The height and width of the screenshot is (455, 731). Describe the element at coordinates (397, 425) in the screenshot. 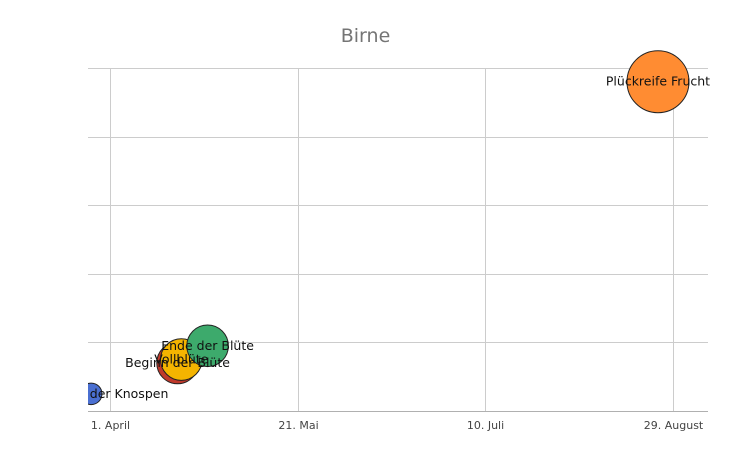

I see `x-axis-ticks: 1. April 21. Mai 10. Juli 29. August` at that location.